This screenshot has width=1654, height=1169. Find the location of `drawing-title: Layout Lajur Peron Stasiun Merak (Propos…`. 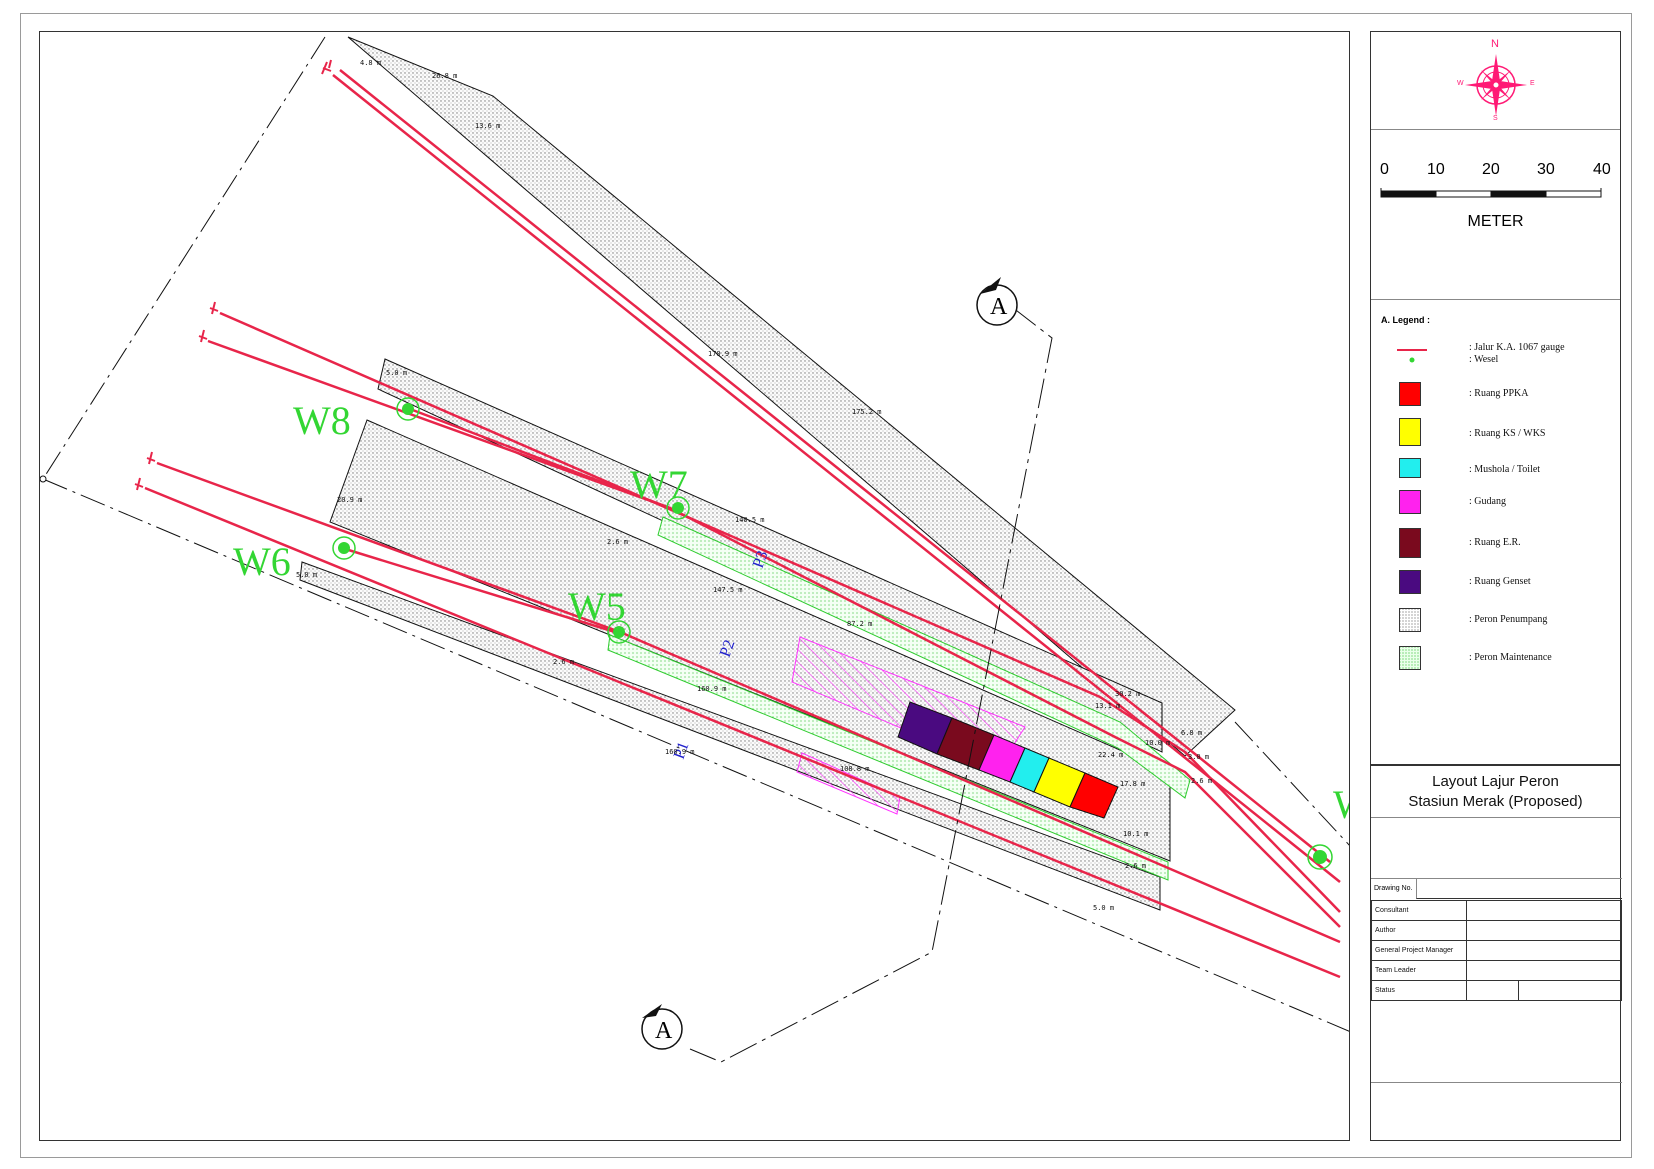

drawing-title: Layout Lajur Peron Stasiun Merak (Propos… is located at coordinates (1495, 791).